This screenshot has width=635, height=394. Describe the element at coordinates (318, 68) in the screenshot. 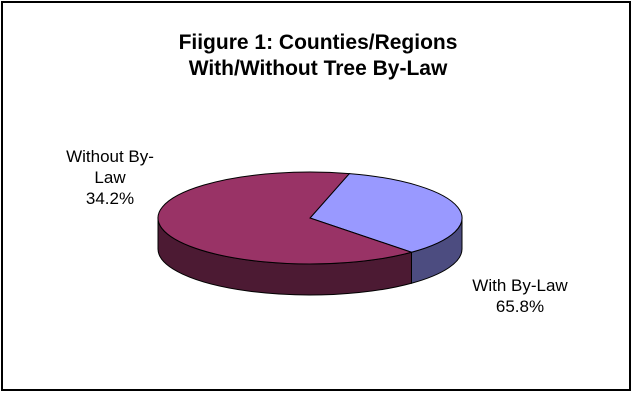

I see `chart-title-line-2: With/Without Tree By-Law` at that location.